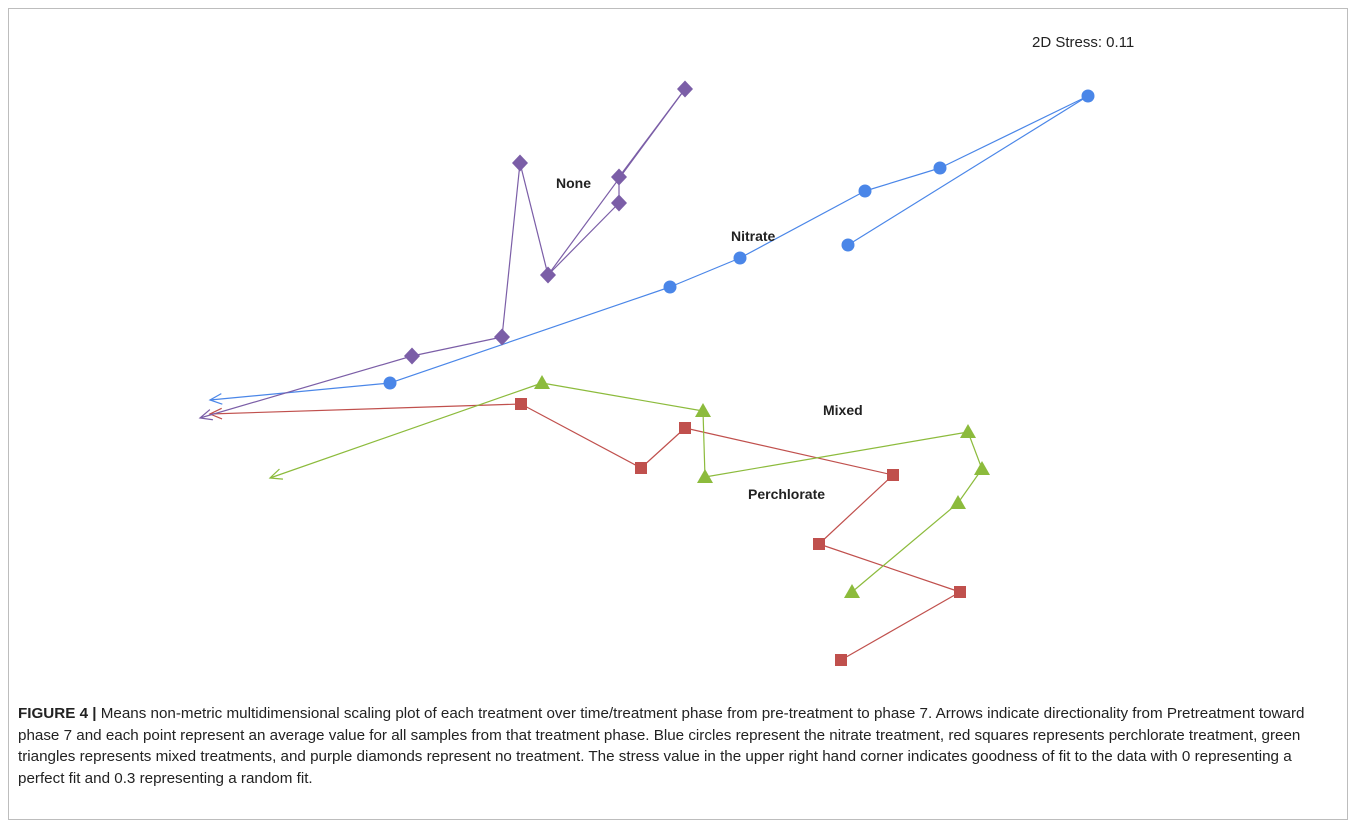  What do you see at coordinates (215, 399) in the screenshot?
I see `nitrate-arrowhead` at bounding box center [215, 399].